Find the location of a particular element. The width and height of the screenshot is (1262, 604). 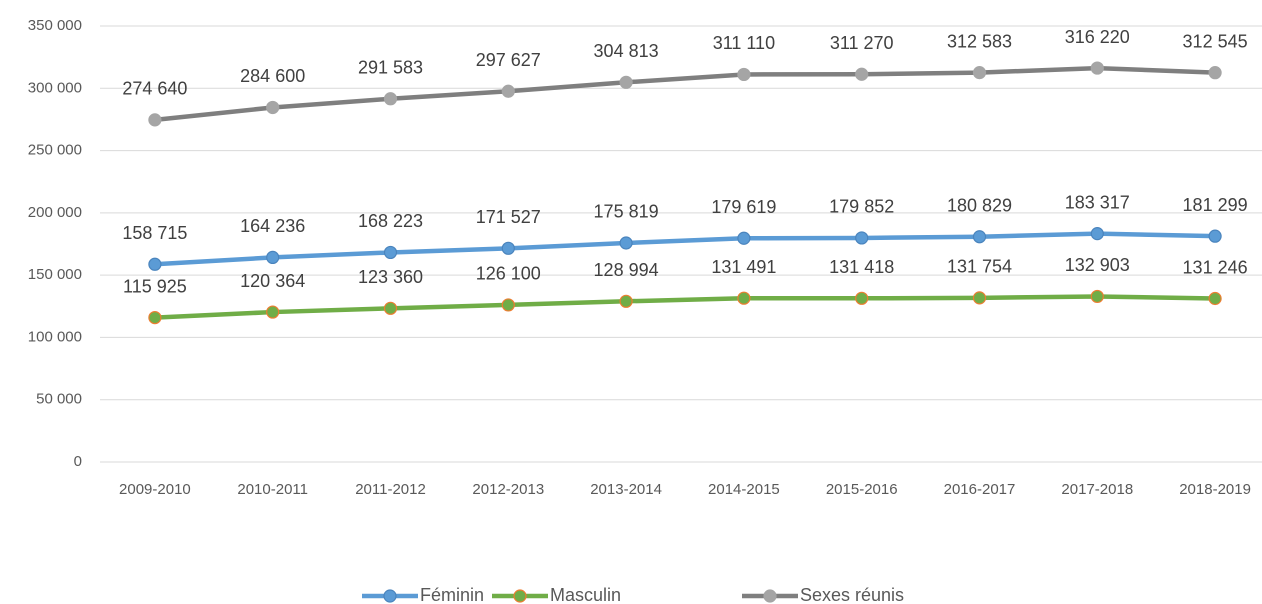

legend-label: Masculin is located at coordinates (585, 594).